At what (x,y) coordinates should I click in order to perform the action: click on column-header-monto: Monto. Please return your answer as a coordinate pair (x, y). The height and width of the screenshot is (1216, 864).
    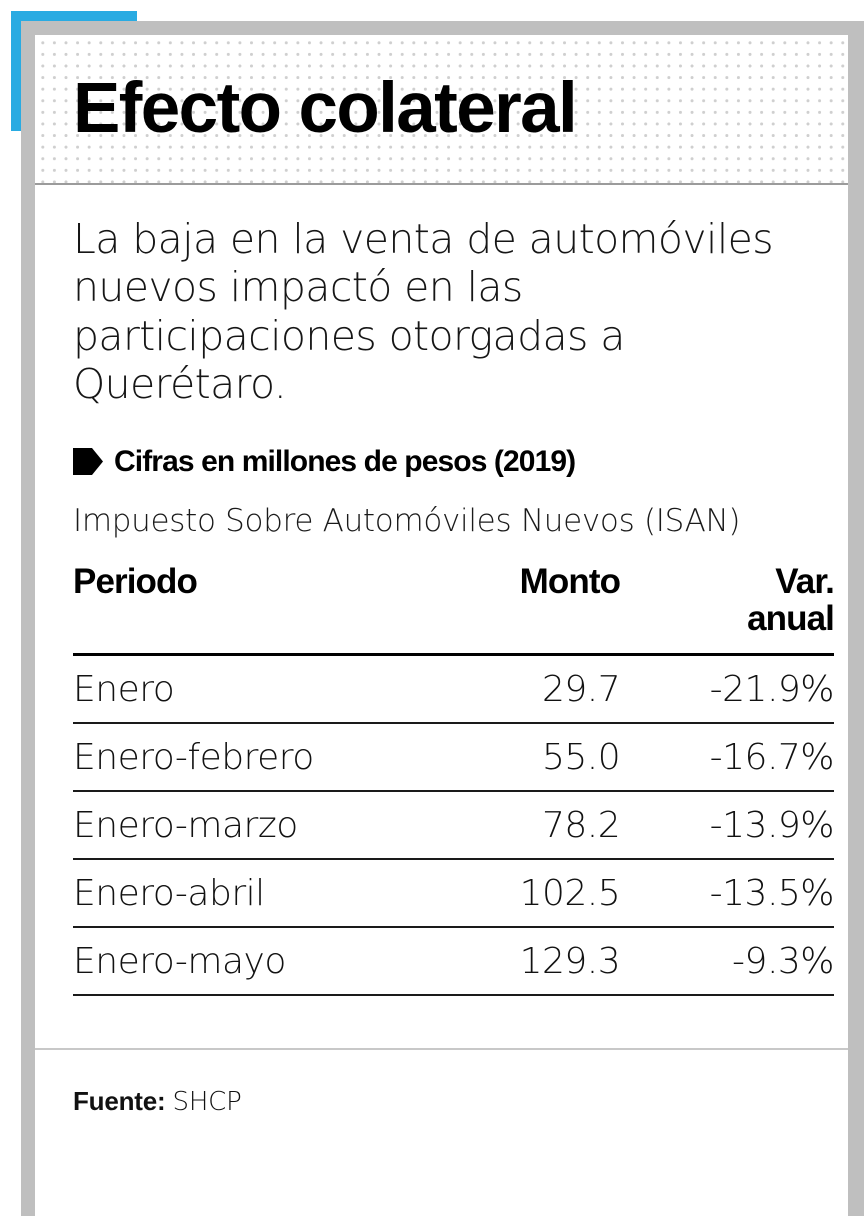
    Looking at the image, I should click on (530, 609).